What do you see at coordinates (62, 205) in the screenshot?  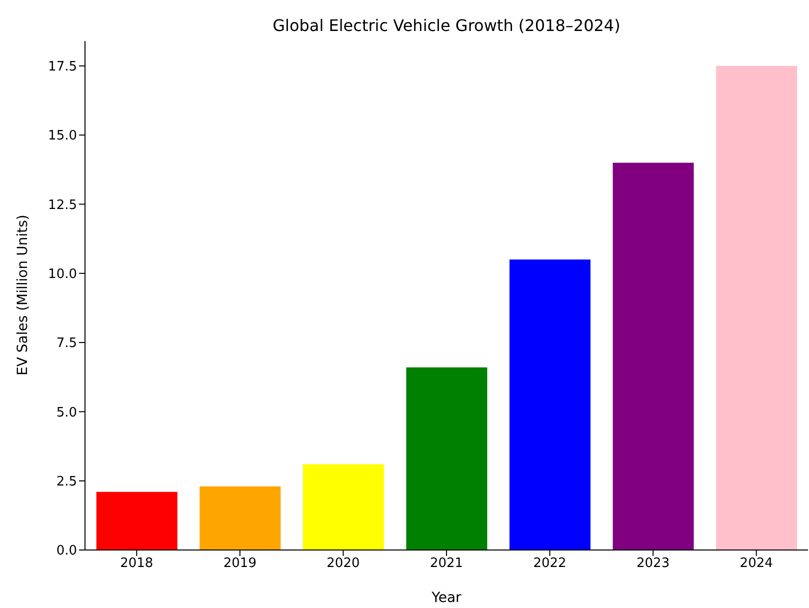 I see `y-tick-label: 12.5` at bounding box center [62, 205].